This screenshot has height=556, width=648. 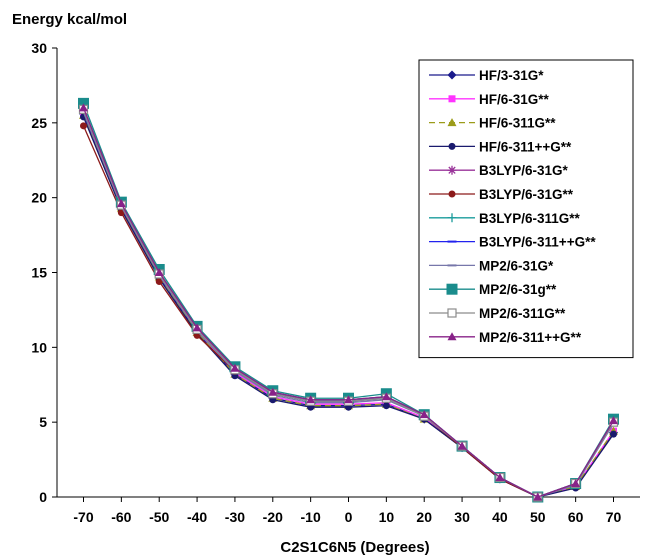 I want to click on y-axis-title: Energy kcal/mol, so click(x=69, y=19).